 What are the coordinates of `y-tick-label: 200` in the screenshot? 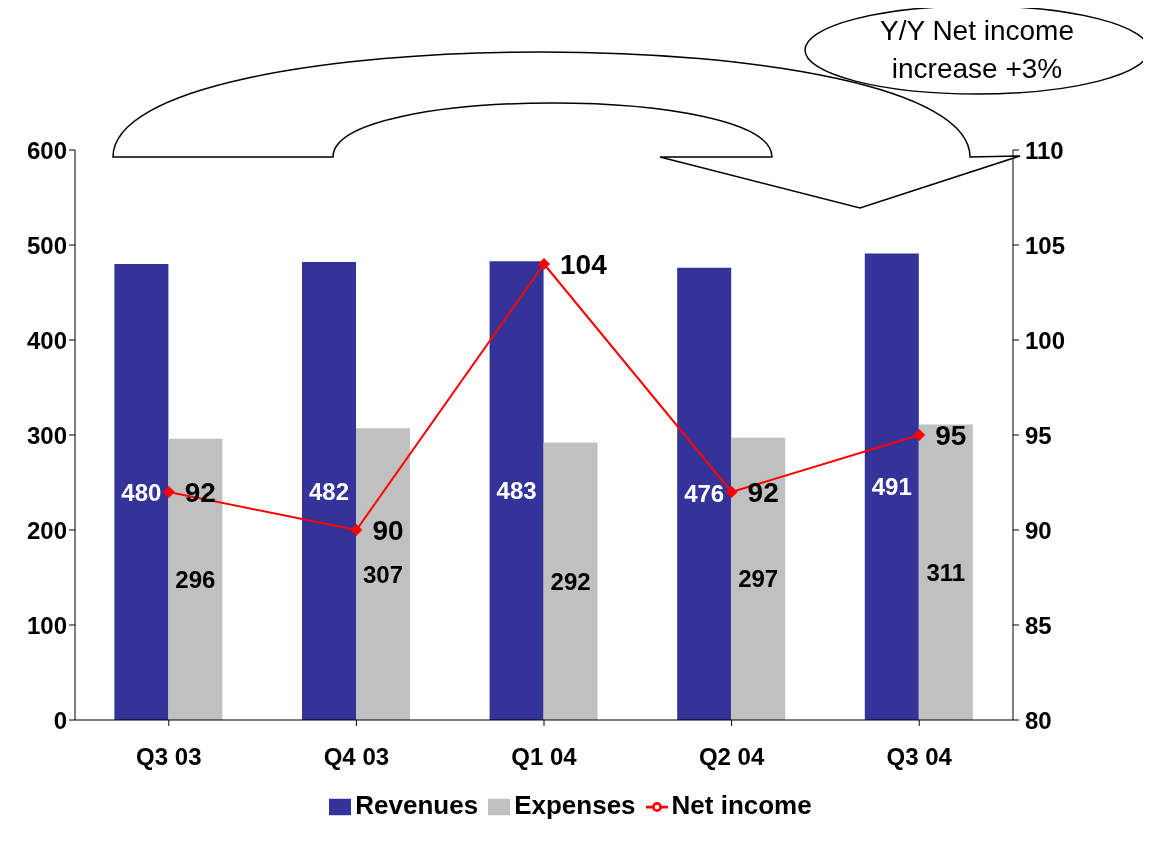 It's located at (46, 530).